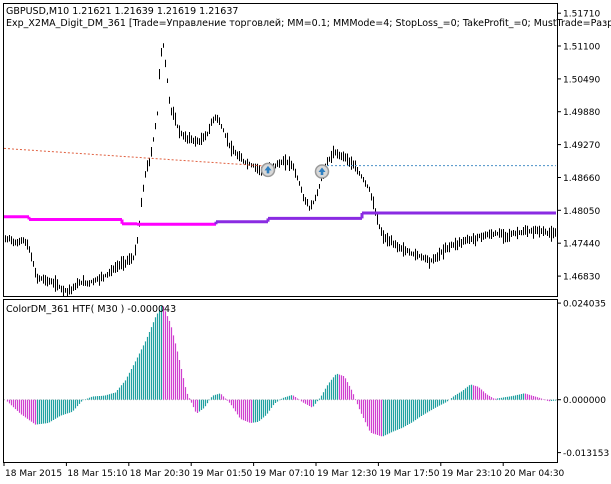 The width and height of the screenshot is (611, 484). I want to click on indicator-title-text: ColorDM_361 HTF( M30 ) -0.000043, so click(91, 309).